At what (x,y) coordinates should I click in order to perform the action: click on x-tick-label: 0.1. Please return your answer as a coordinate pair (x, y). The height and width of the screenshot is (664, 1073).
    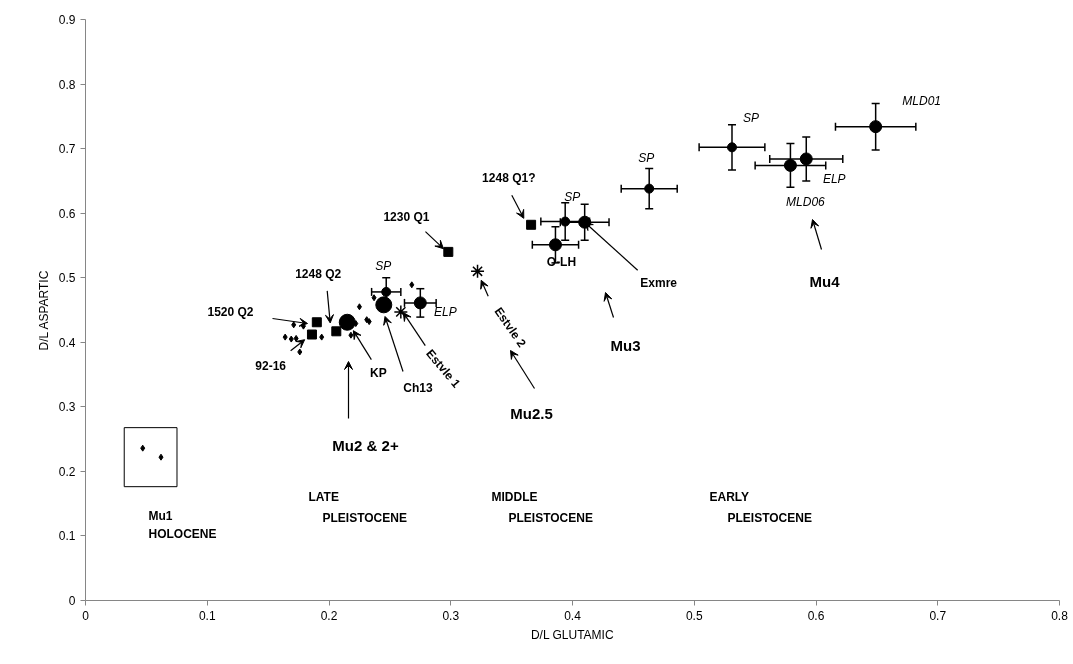
    Looking at the image, I should click on (207, 615).